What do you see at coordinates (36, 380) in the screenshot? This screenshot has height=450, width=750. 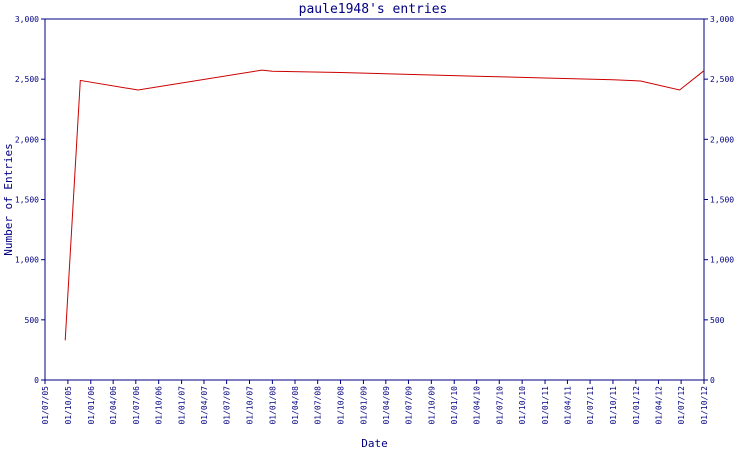 I see `y-tick-label-left: 0` at bounding box center [36, 380].